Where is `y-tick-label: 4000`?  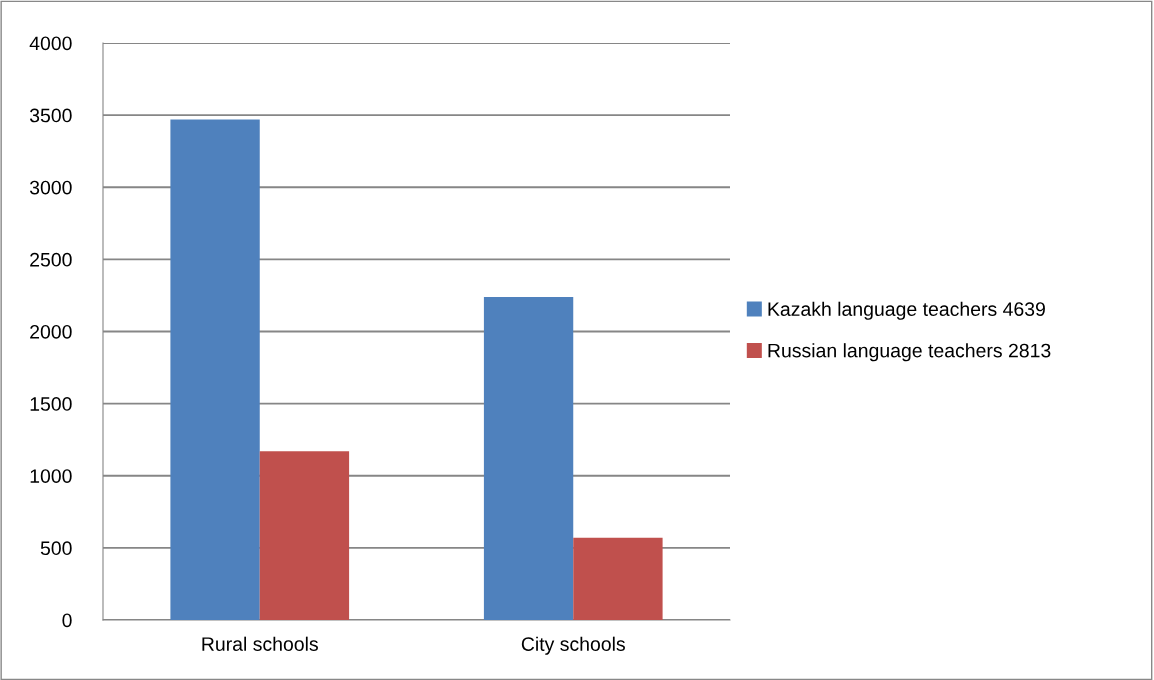
y-tick-label: 4000 is located at coordinates (50, 43).